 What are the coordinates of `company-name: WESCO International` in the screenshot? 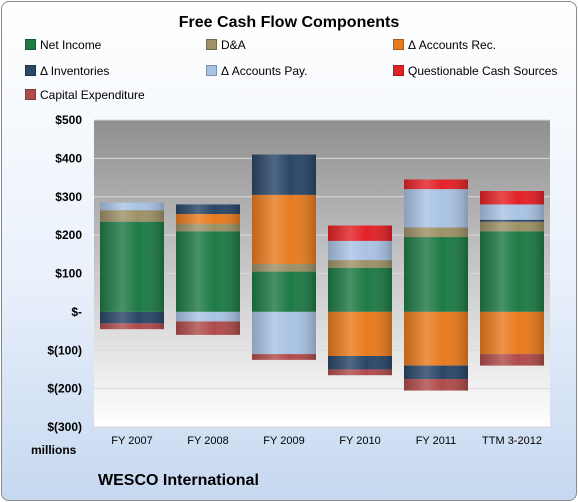 It's located at (178, 480).